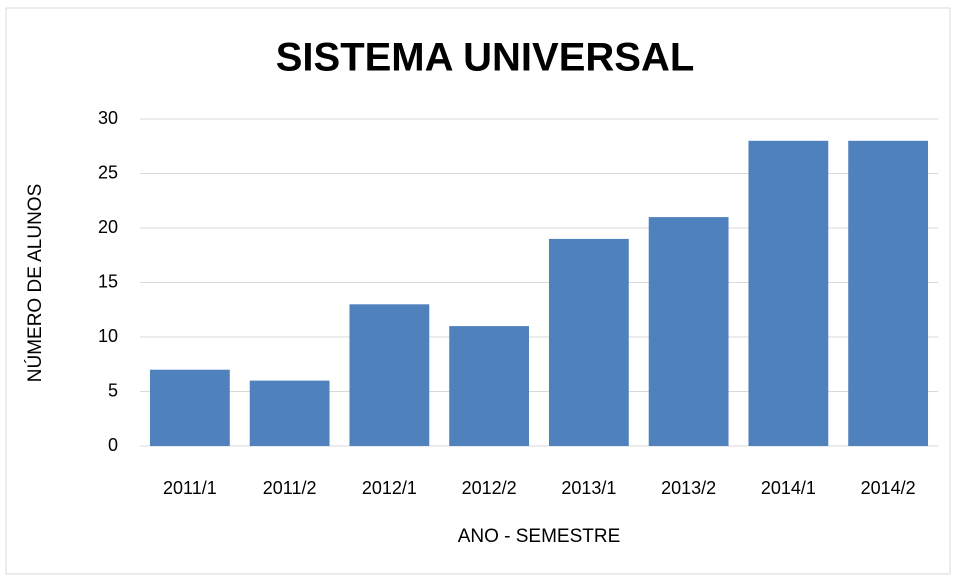  I want to click on x-tick-label: 2013/2, so click(688, 488).